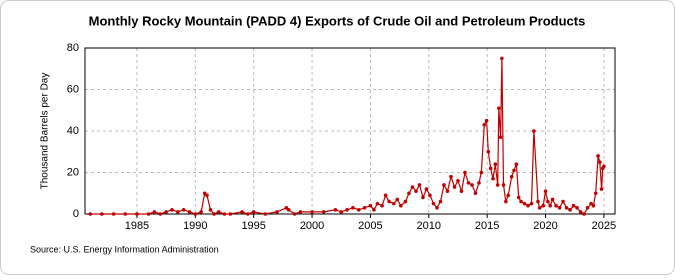 The image size is (675, 280). I want to click on x-tick-label: 2025, so click(604, 226).